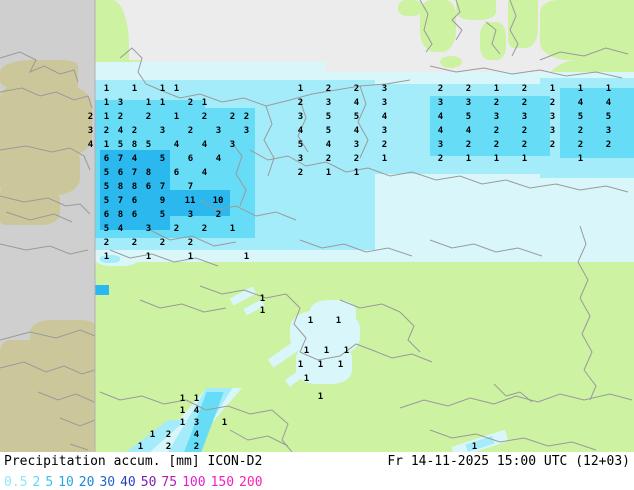 The width and height of the screenshot is (634, 490). I want to click on legend-tick-150: 150, so click(222, 482).